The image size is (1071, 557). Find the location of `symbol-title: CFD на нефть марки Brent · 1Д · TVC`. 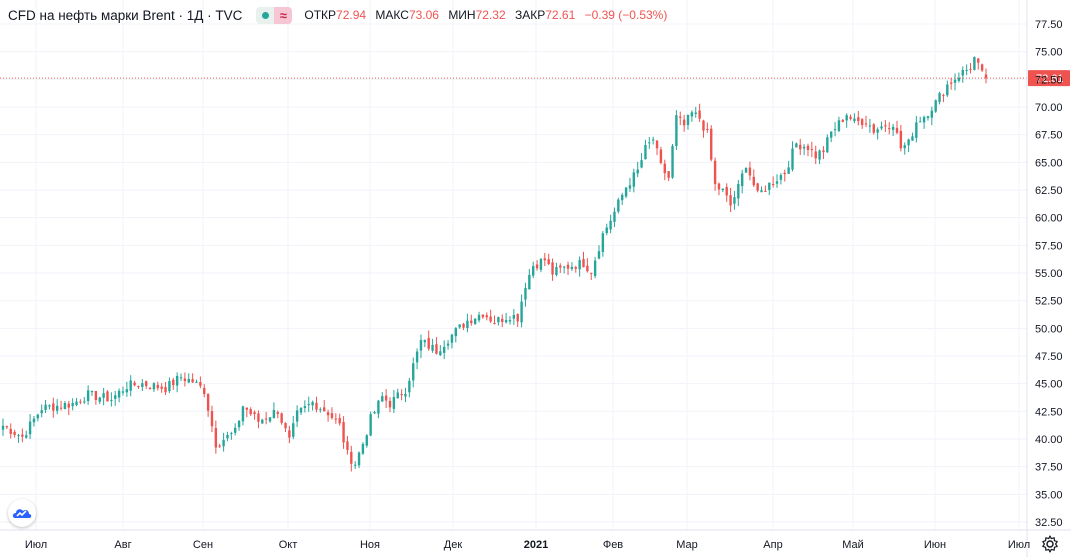

symbol-title: CFD на нефть марки Brent · 1Д · TVC is located at coordinates (125, 15).